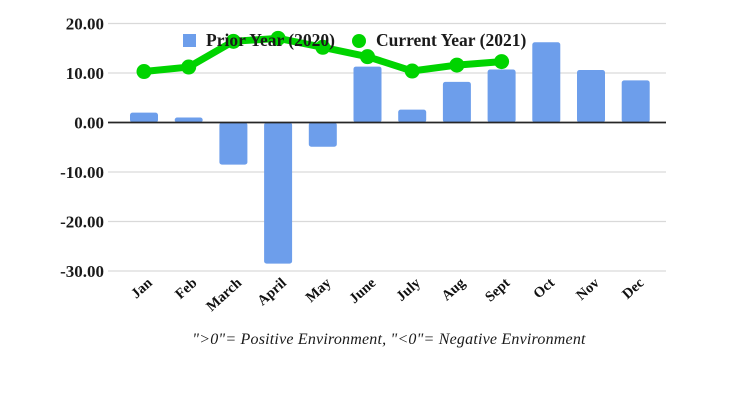  I want to click on bar-series-swatch-icon, so click(189, 40).